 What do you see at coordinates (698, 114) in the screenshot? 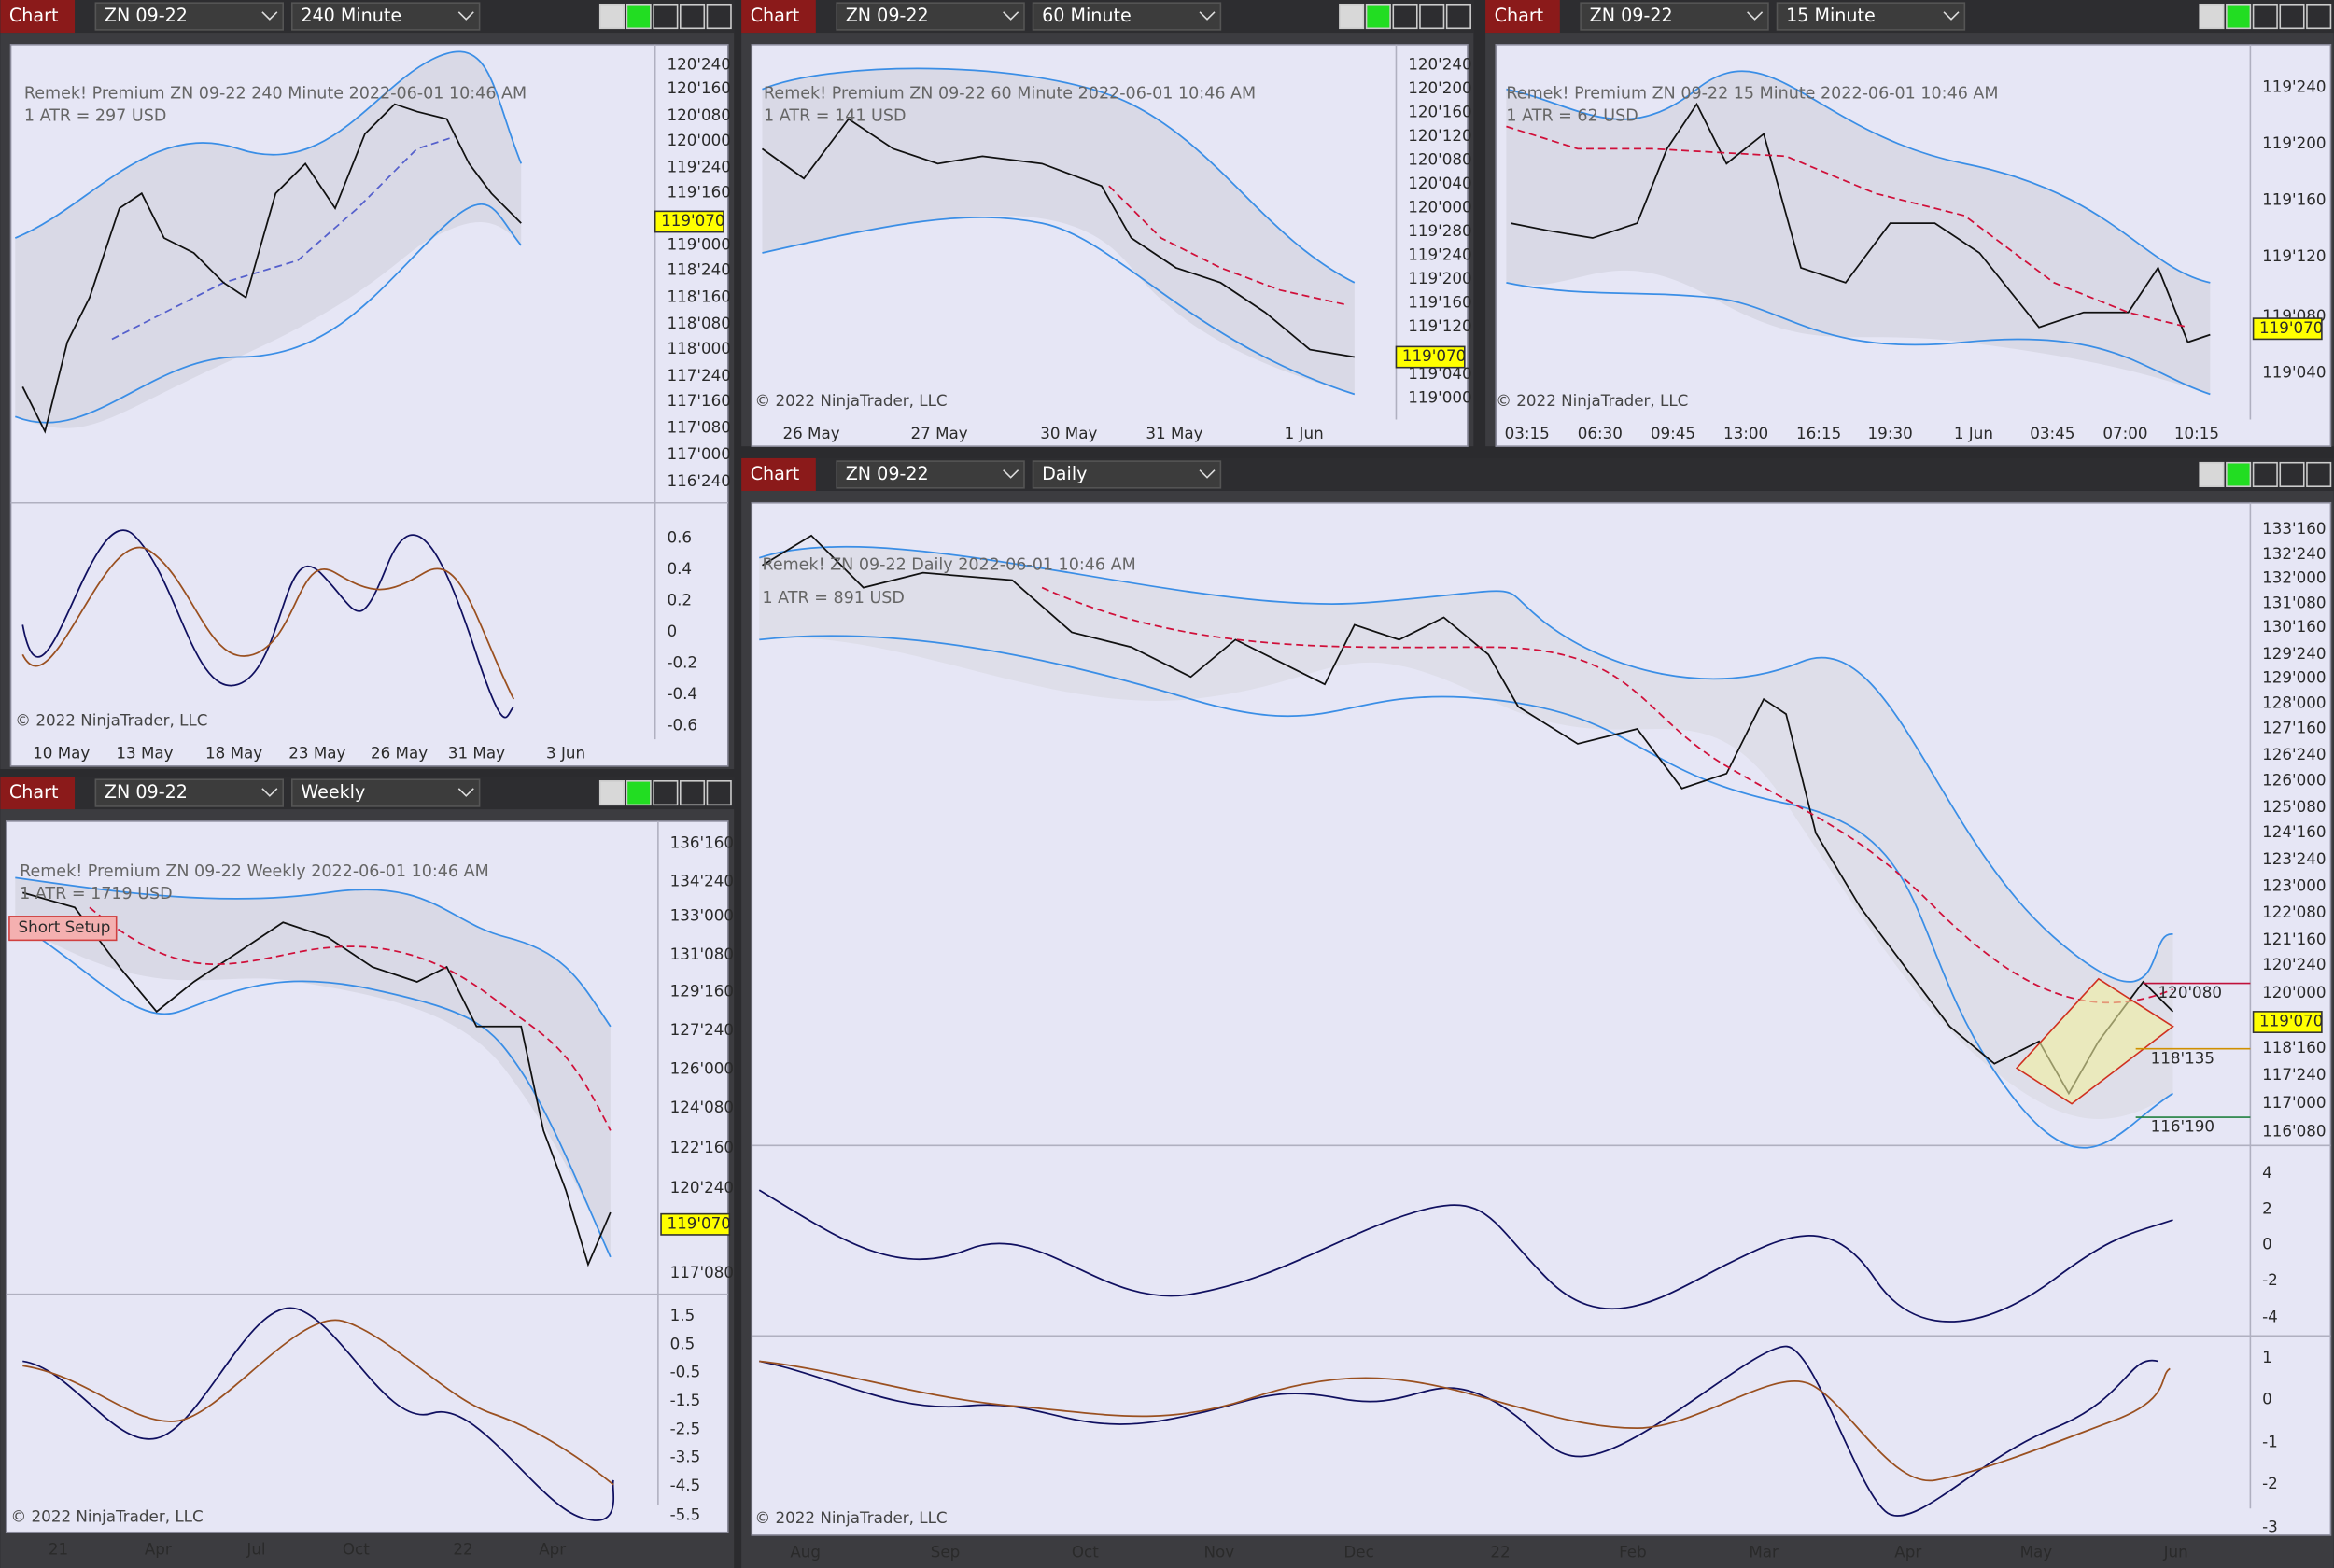
I see `price-tick-label: 120'080` at bounding box center [698, 114].